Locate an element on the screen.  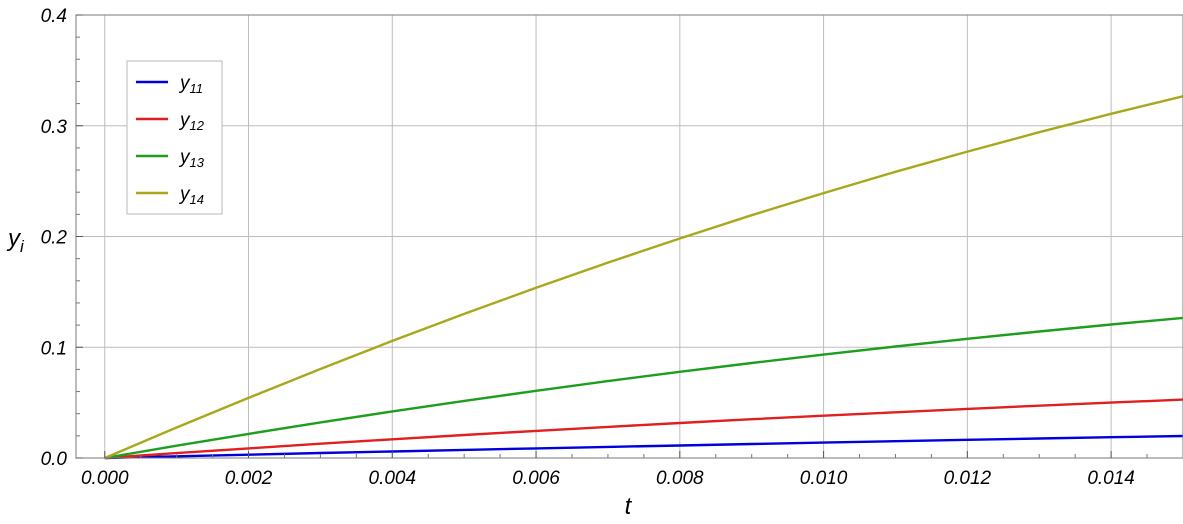
x-axis-title: t is located at coordinates (629, 506).